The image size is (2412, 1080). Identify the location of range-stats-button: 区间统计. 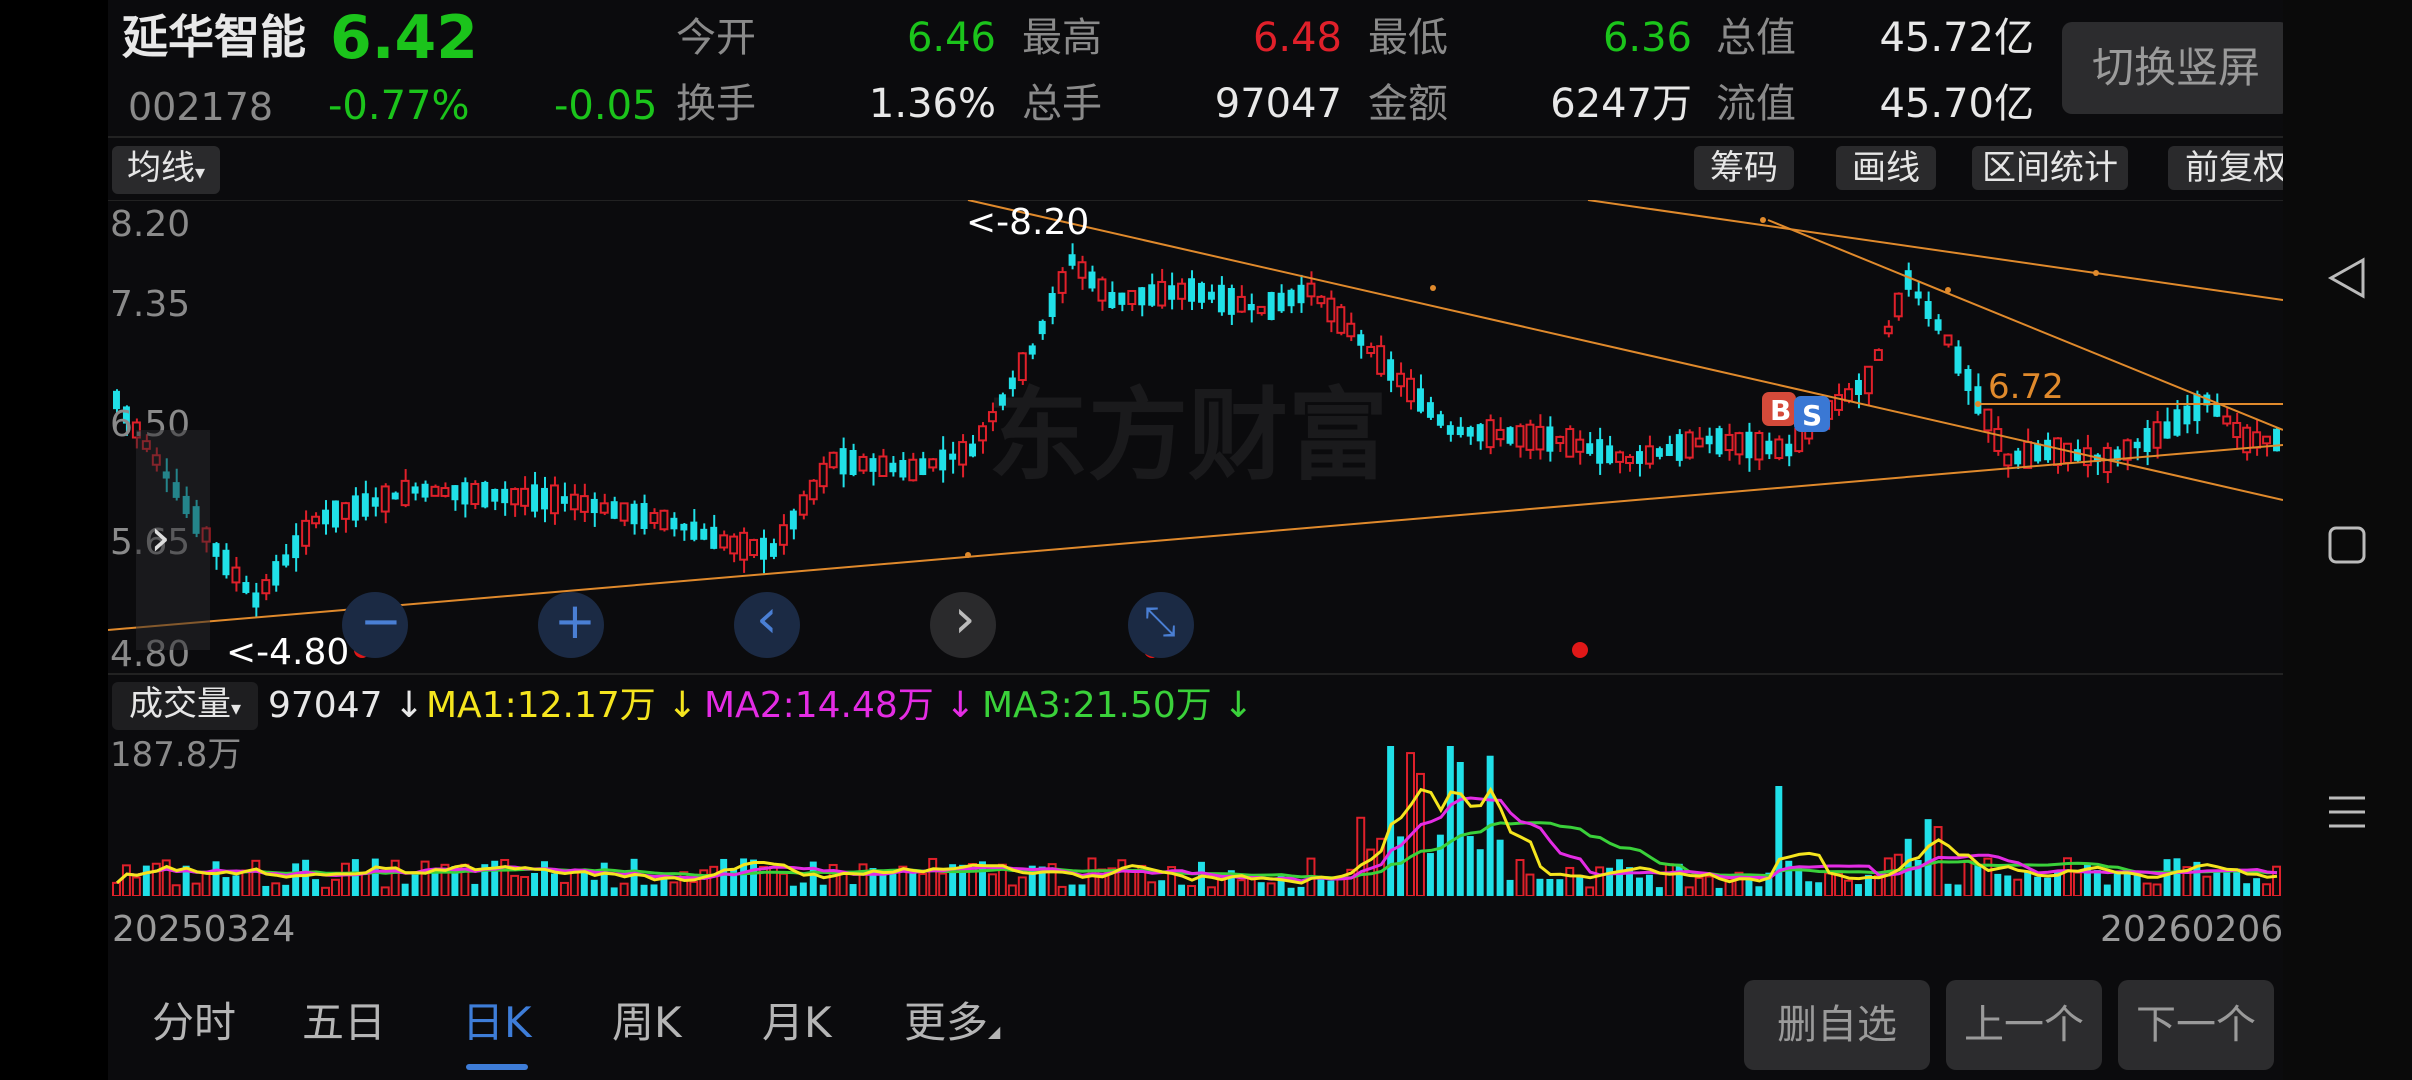
(2050, 168).